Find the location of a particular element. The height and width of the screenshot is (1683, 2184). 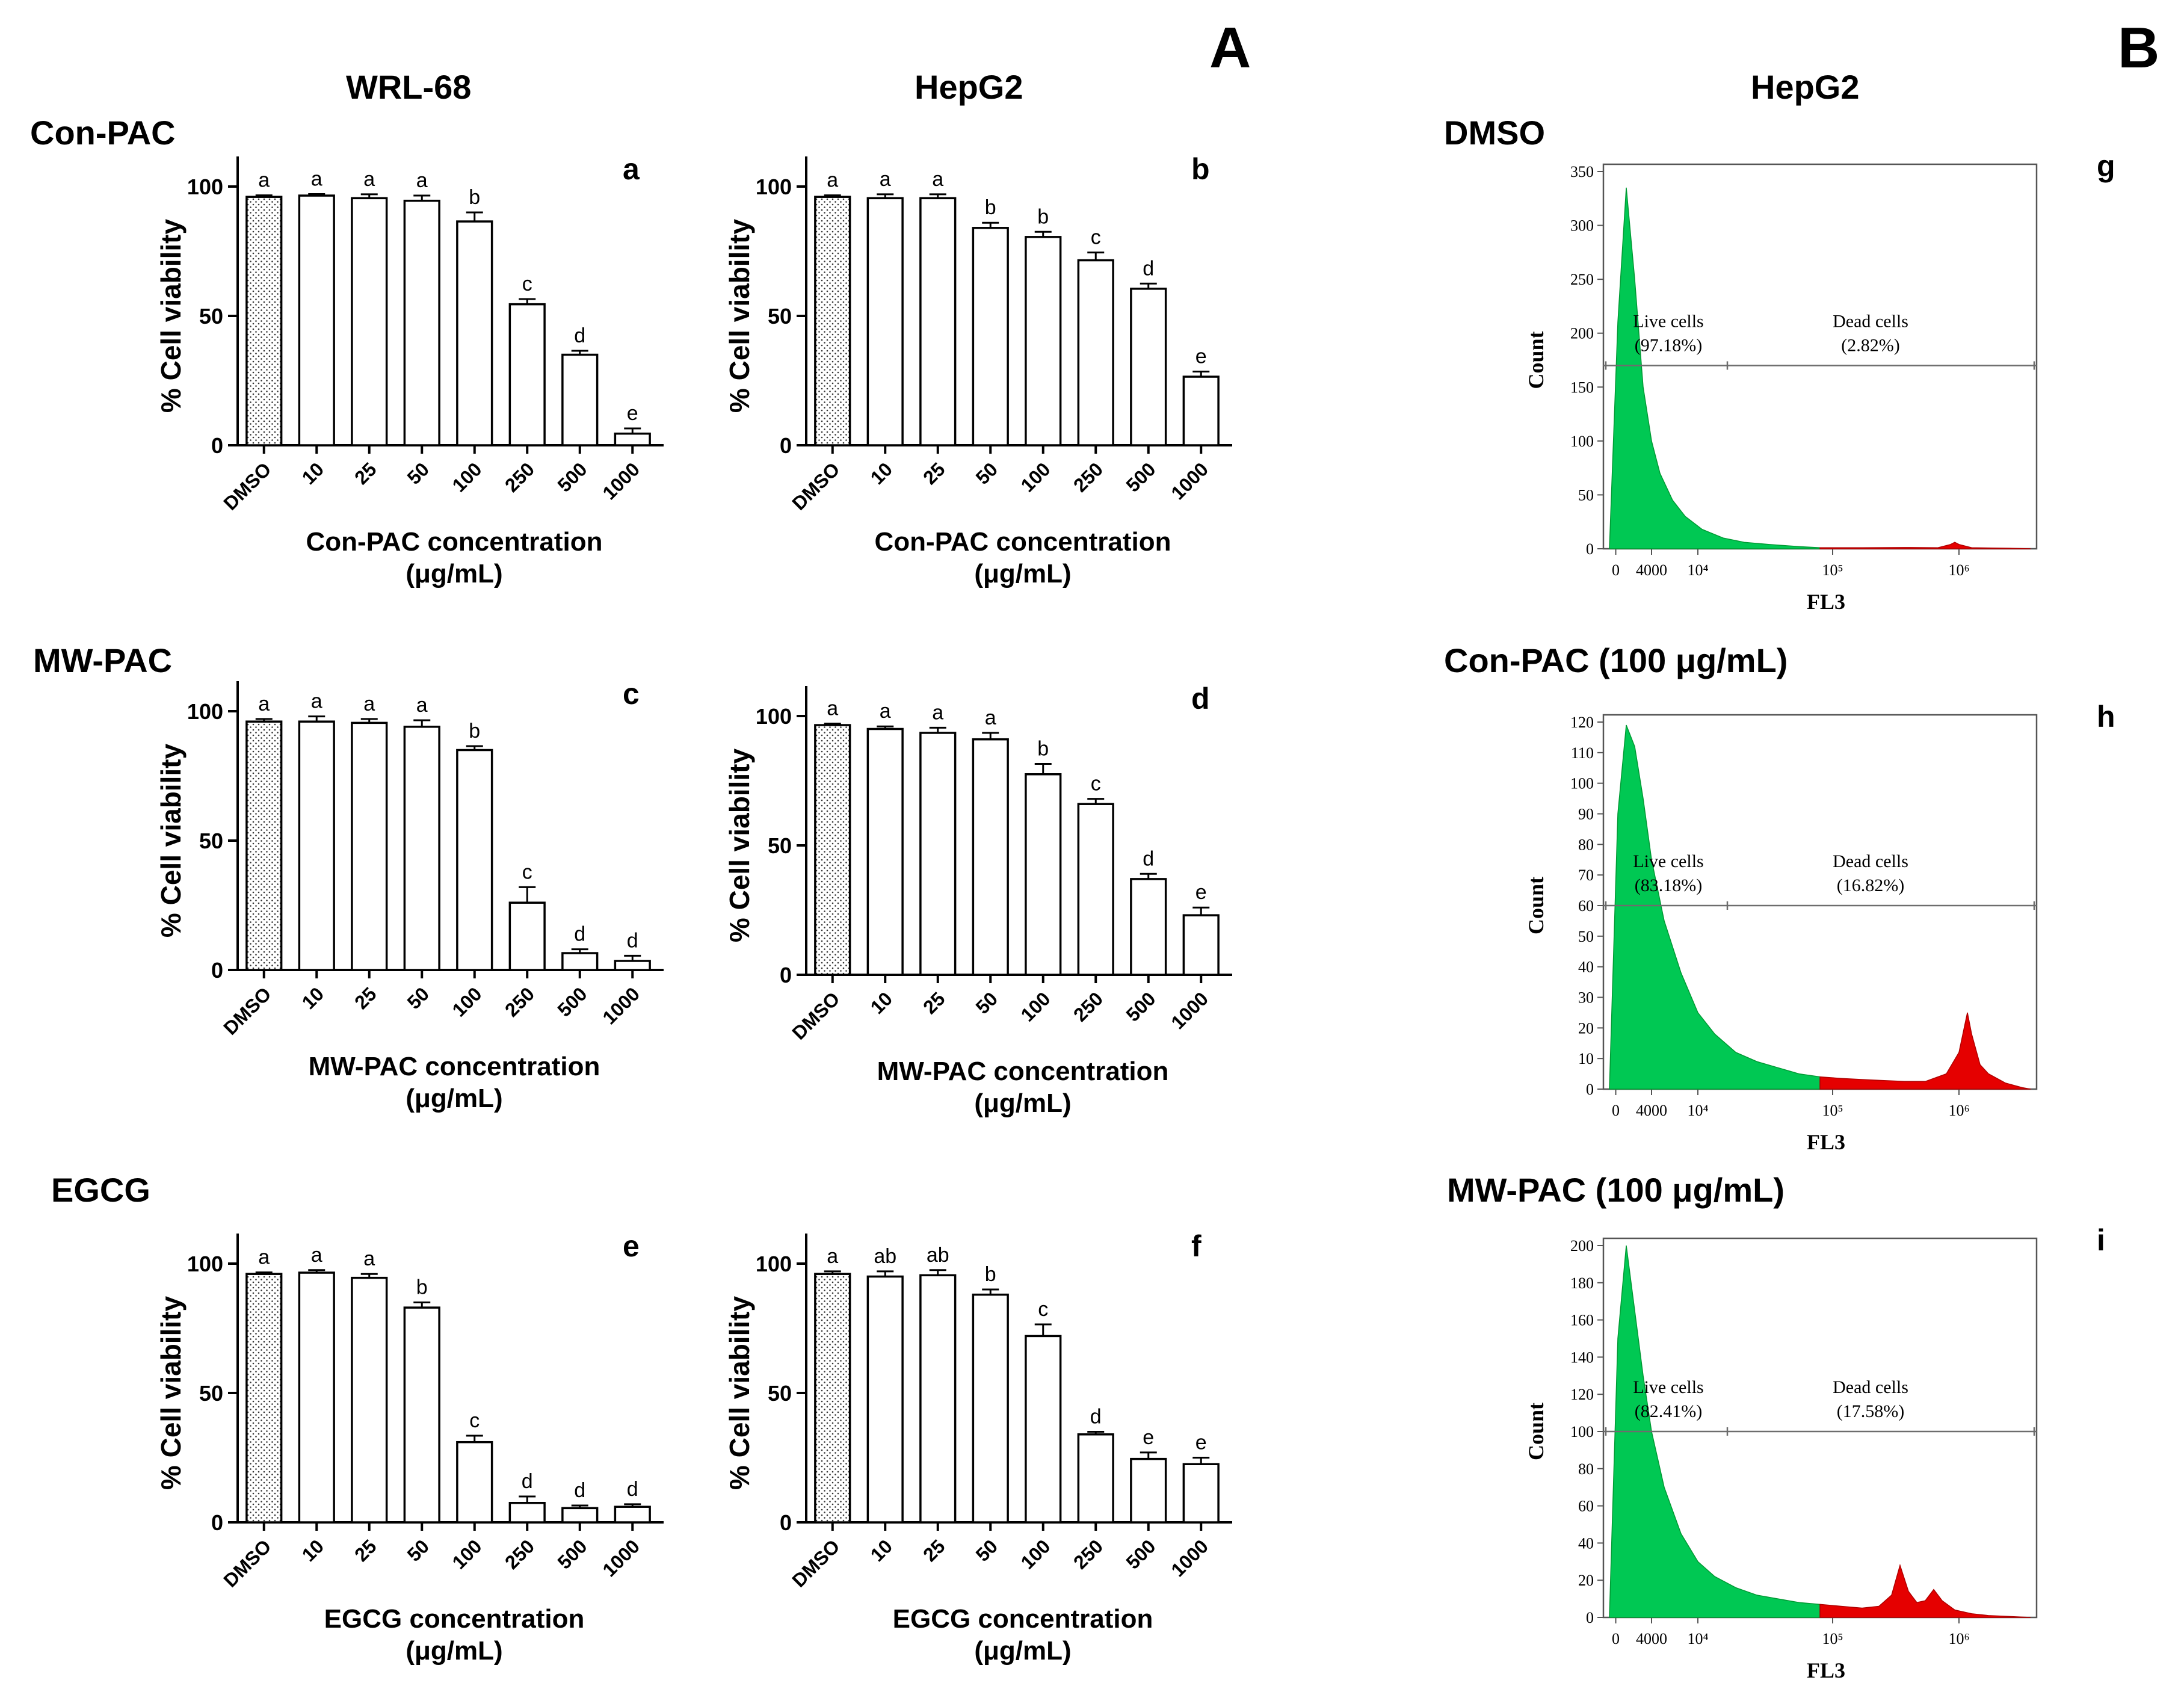

panel-g-letter: g is located at coordinates (2106, 166).